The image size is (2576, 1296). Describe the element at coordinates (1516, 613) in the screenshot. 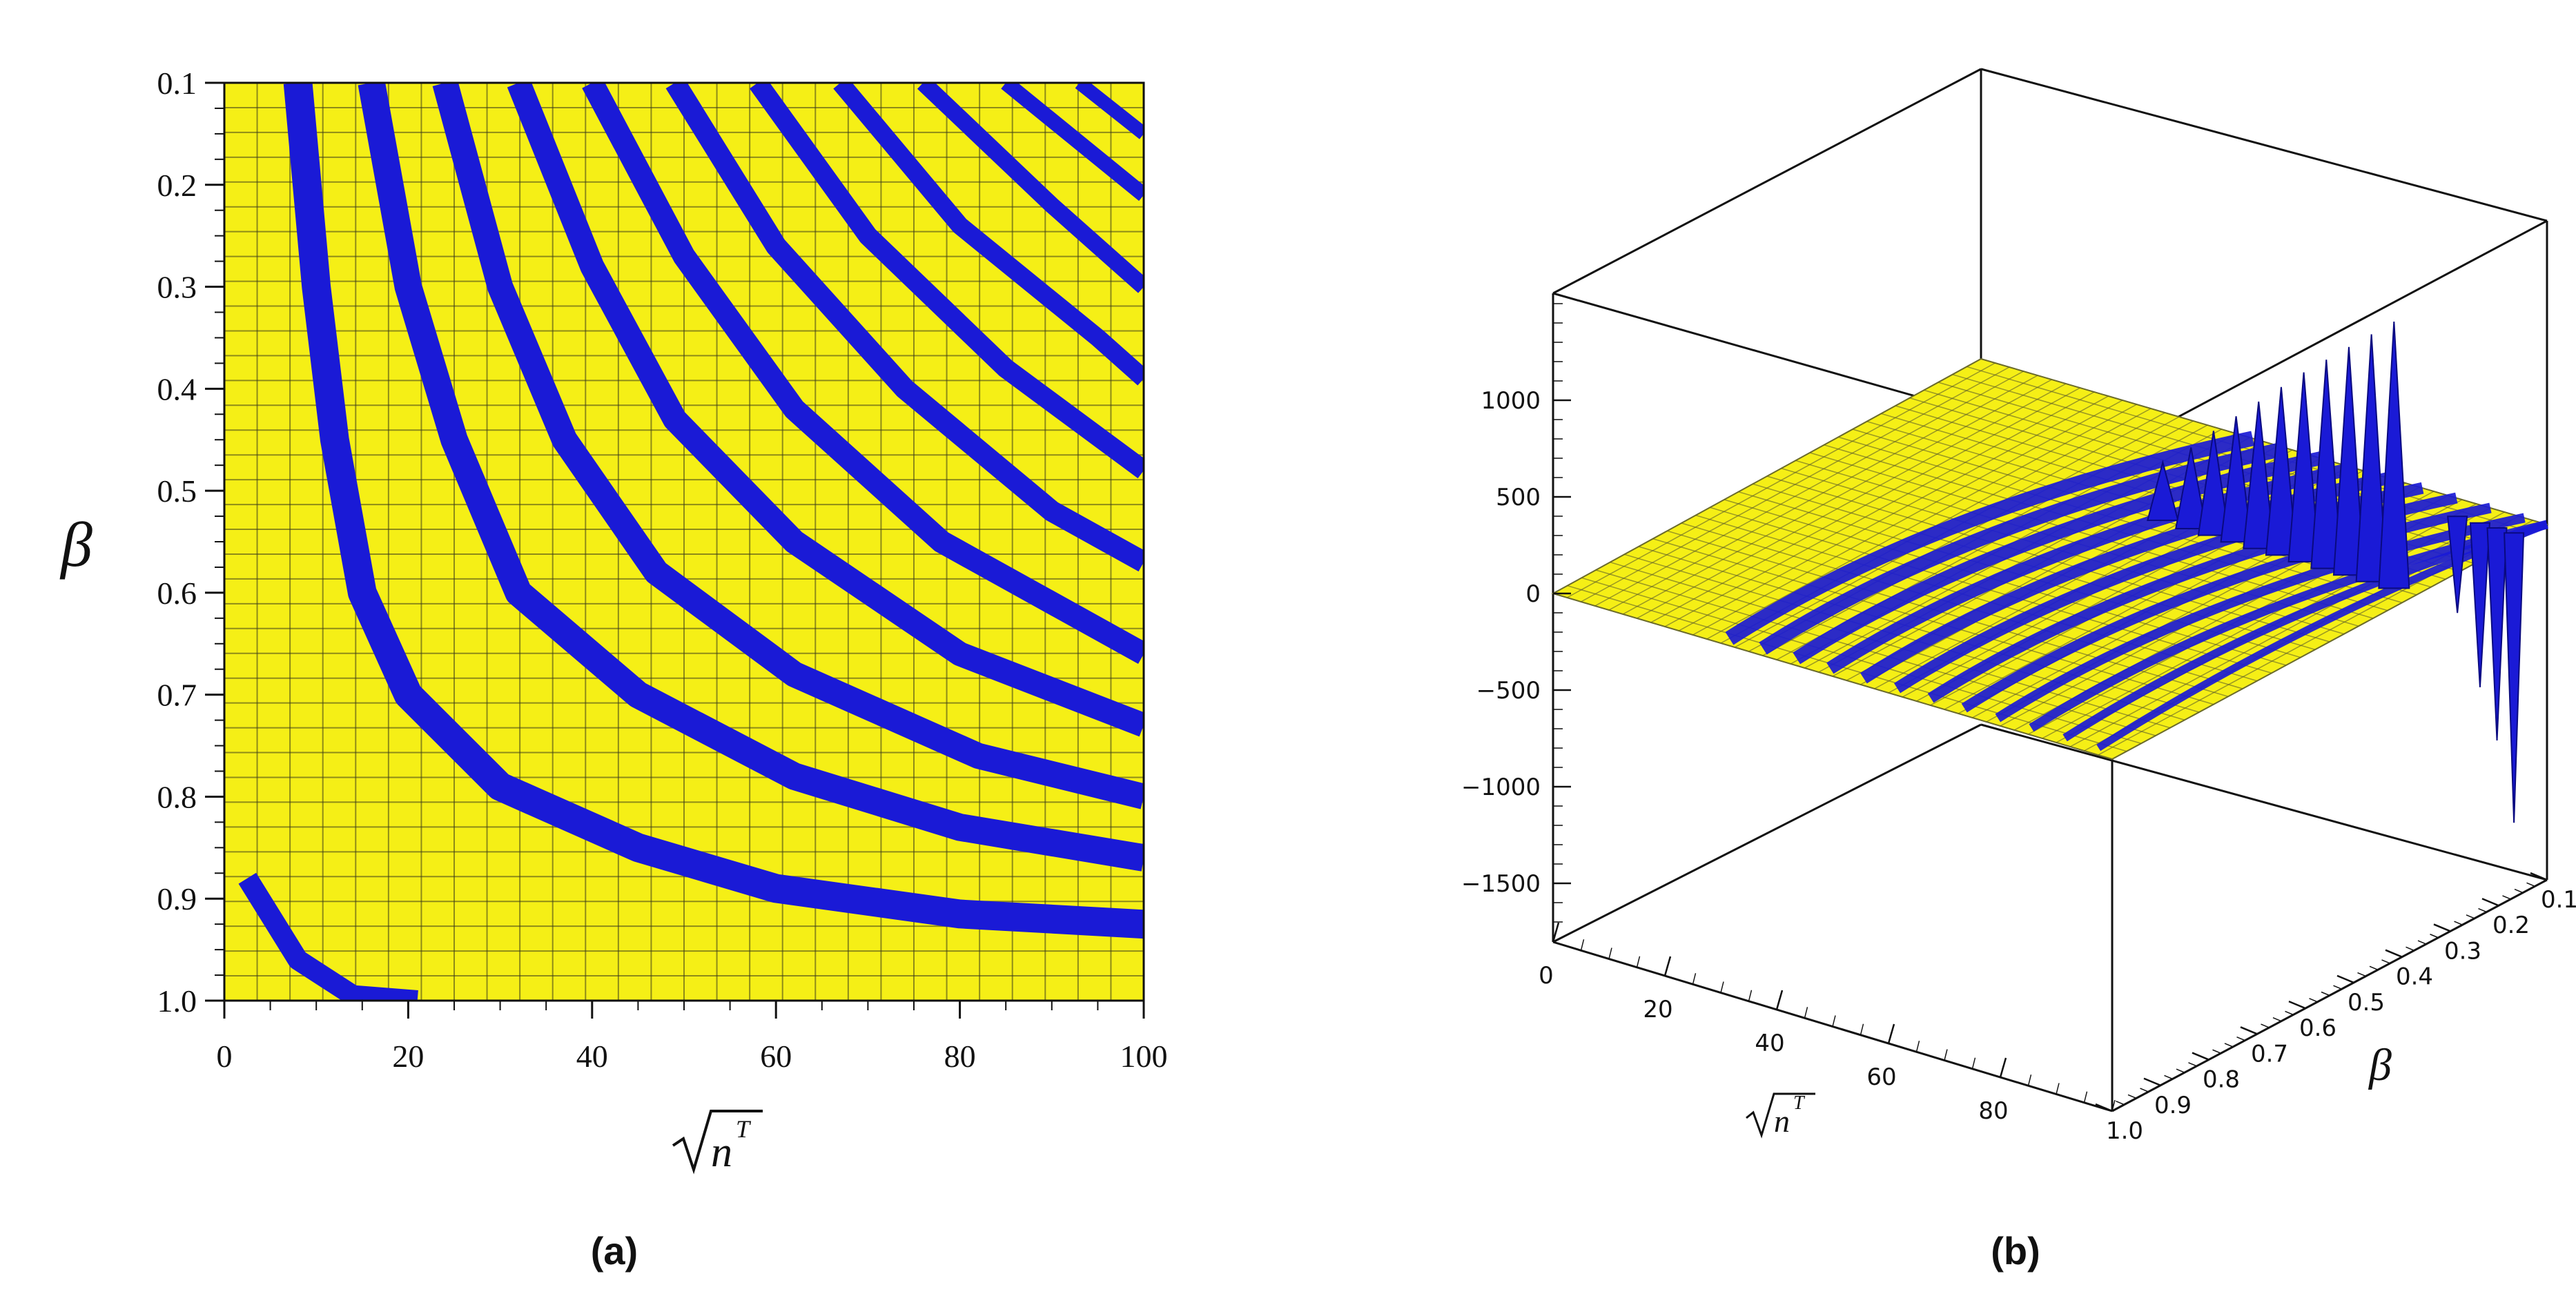

I see `z-axis-ticks-b: 1000 500 0 −500 −1000 −1500` at that location.